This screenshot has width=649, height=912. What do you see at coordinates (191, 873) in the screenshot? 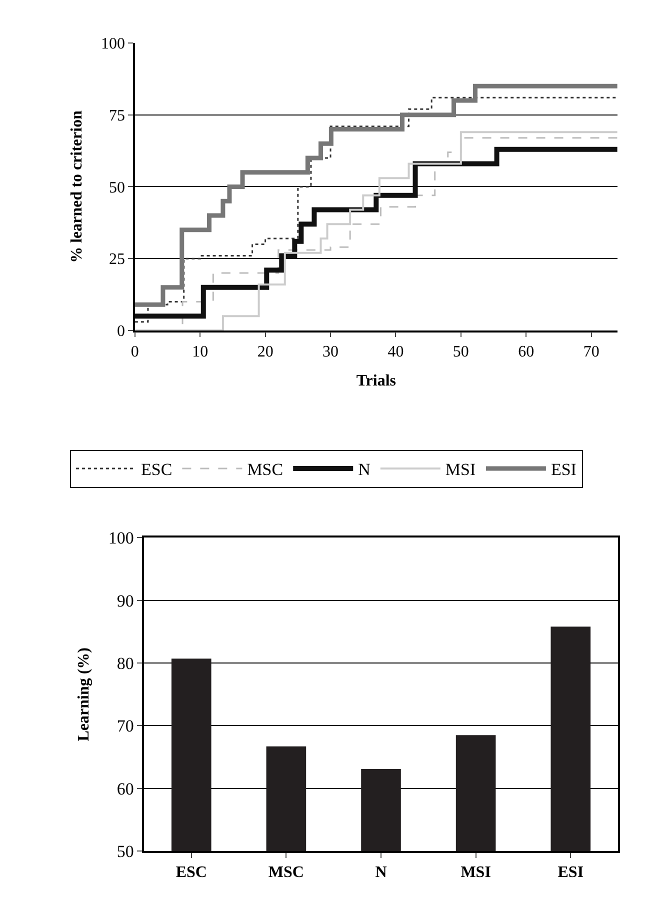
I see `x-tick-label: ESC` at bounding box center [191, 873].